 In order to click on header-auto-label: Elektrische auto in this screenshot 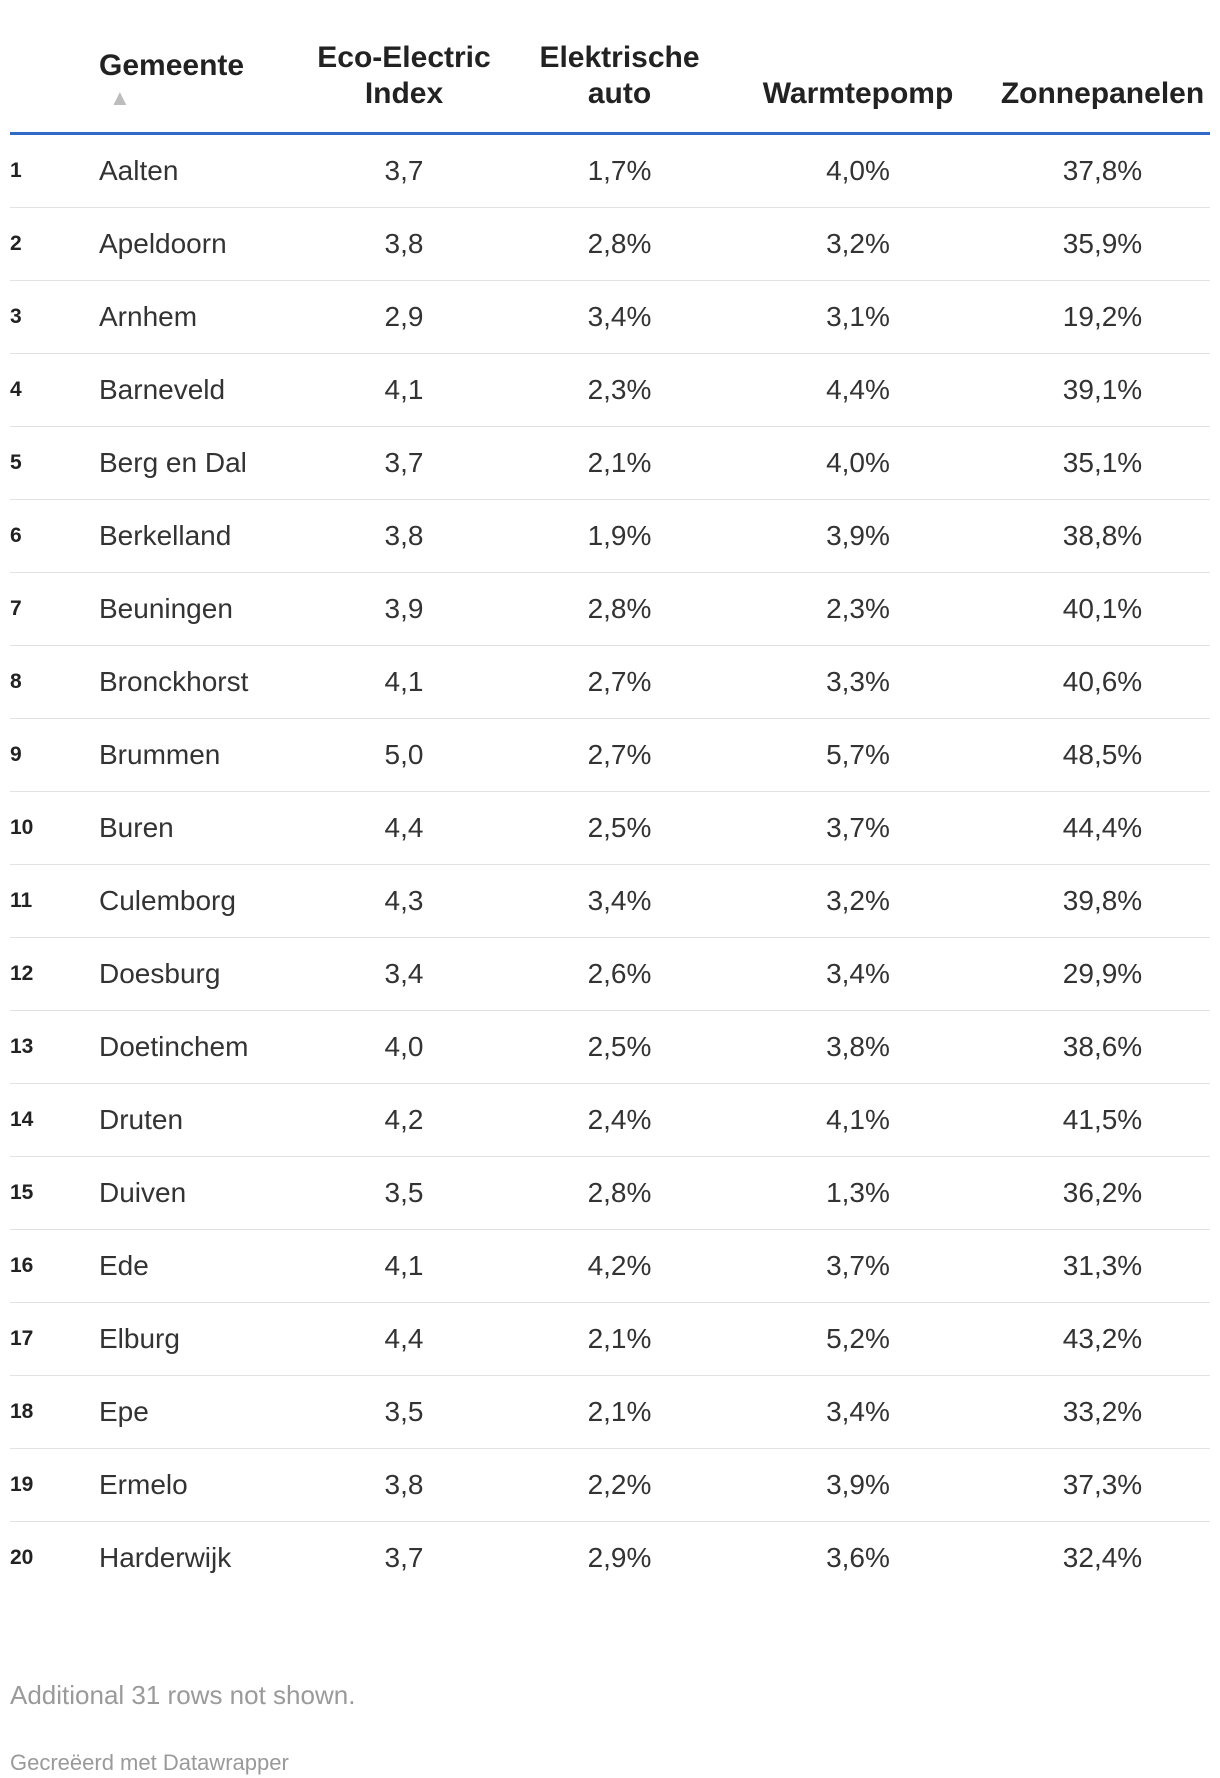, I will do `click(619, 75)`.